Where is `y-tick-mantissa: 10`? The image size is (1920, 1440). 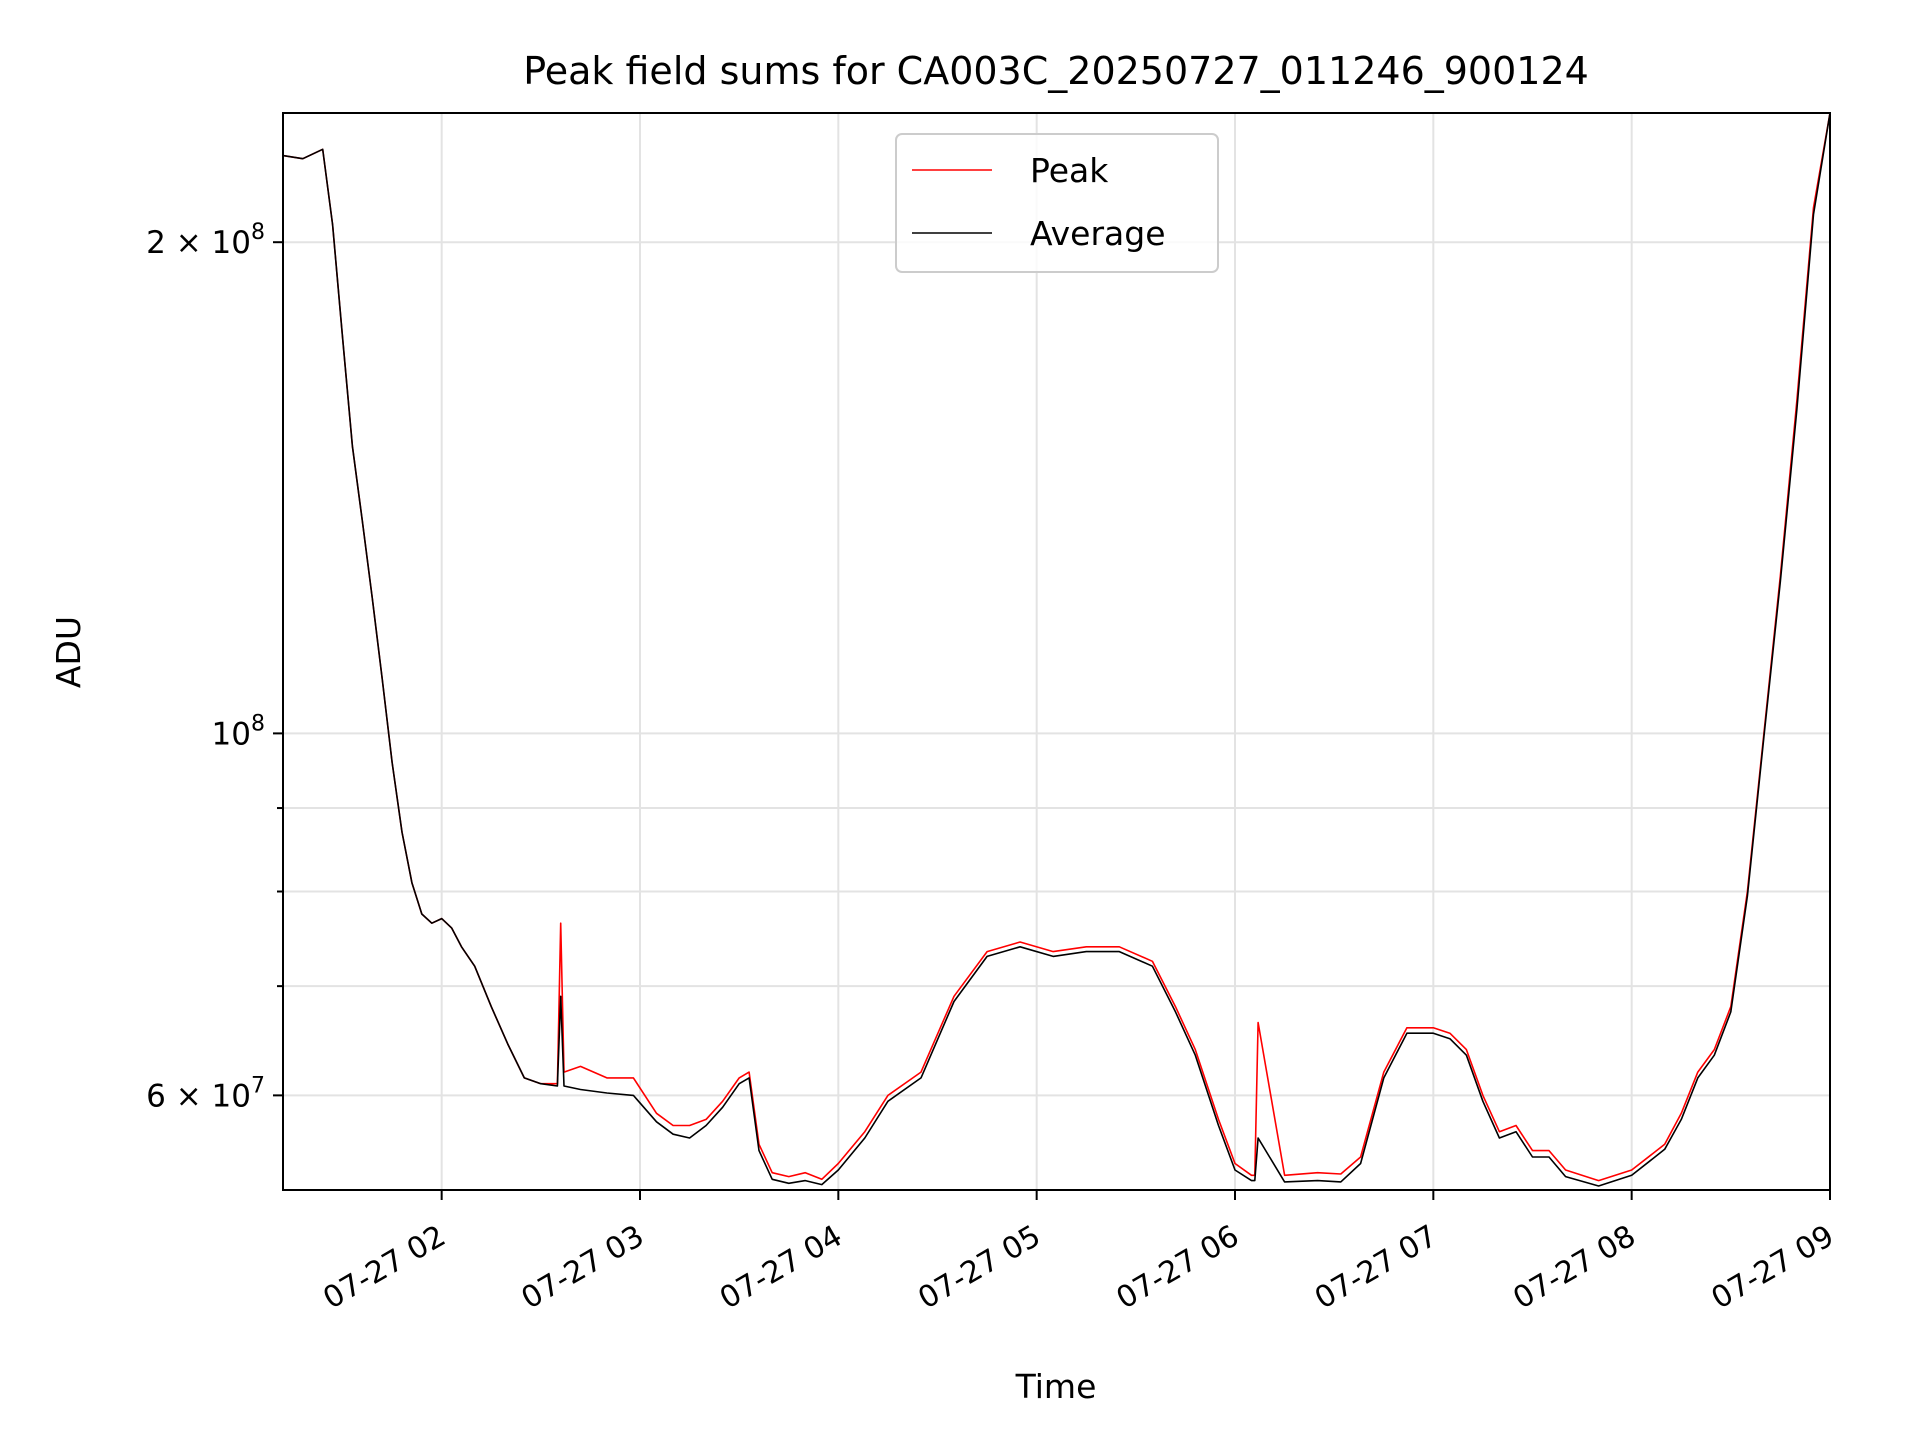
y-tick-mantissa: 10 is located at coordinates (231, 734).